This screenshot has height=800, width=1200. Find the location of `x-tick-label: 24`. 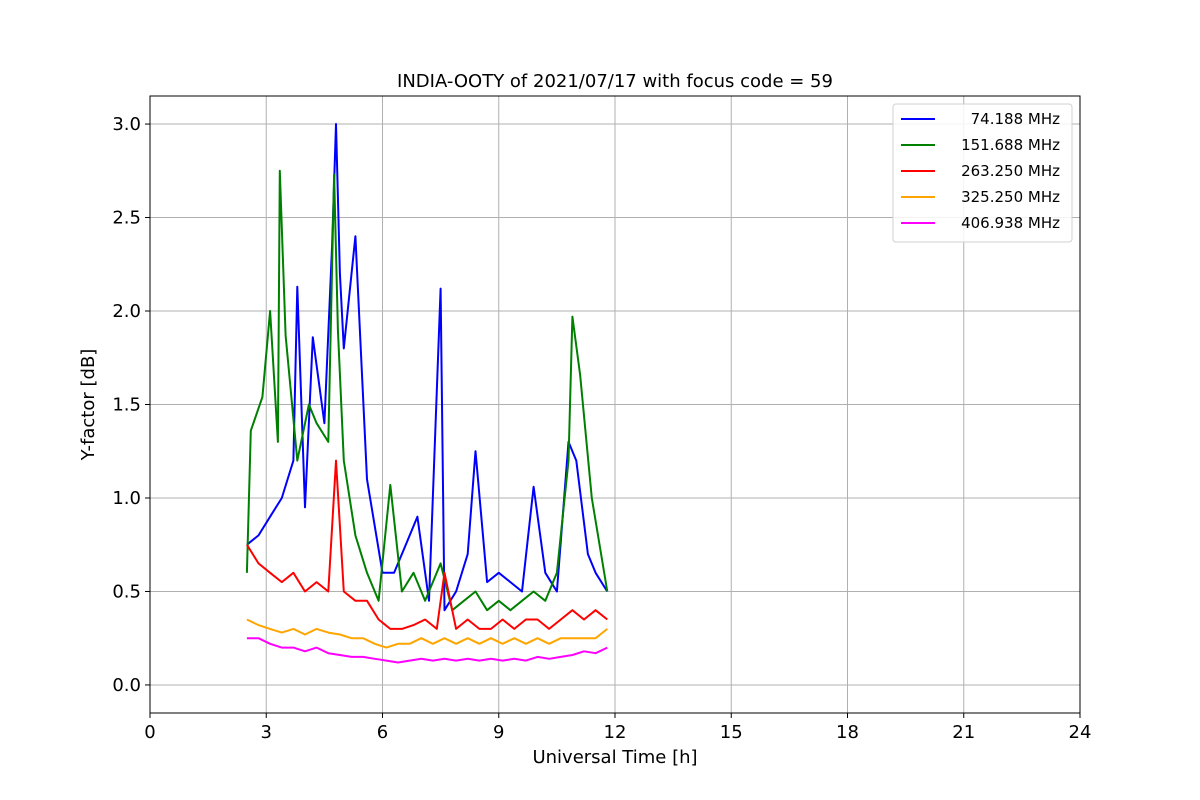

x-tick-label: 24 is located at coordinates (1080, 732).